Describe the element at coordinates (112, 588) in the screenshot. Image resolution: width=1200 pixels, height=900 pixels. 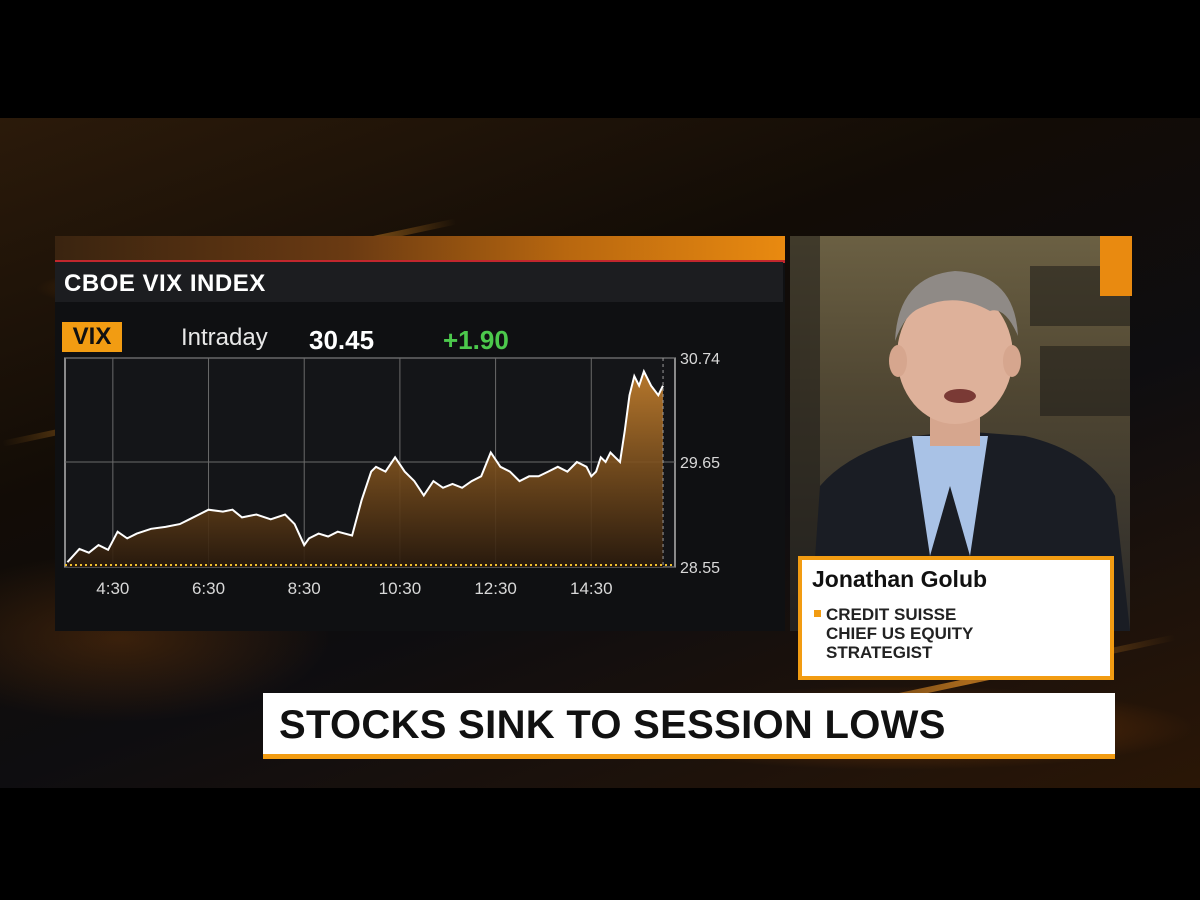
I see `x-tick-label: 4:30` at that location.